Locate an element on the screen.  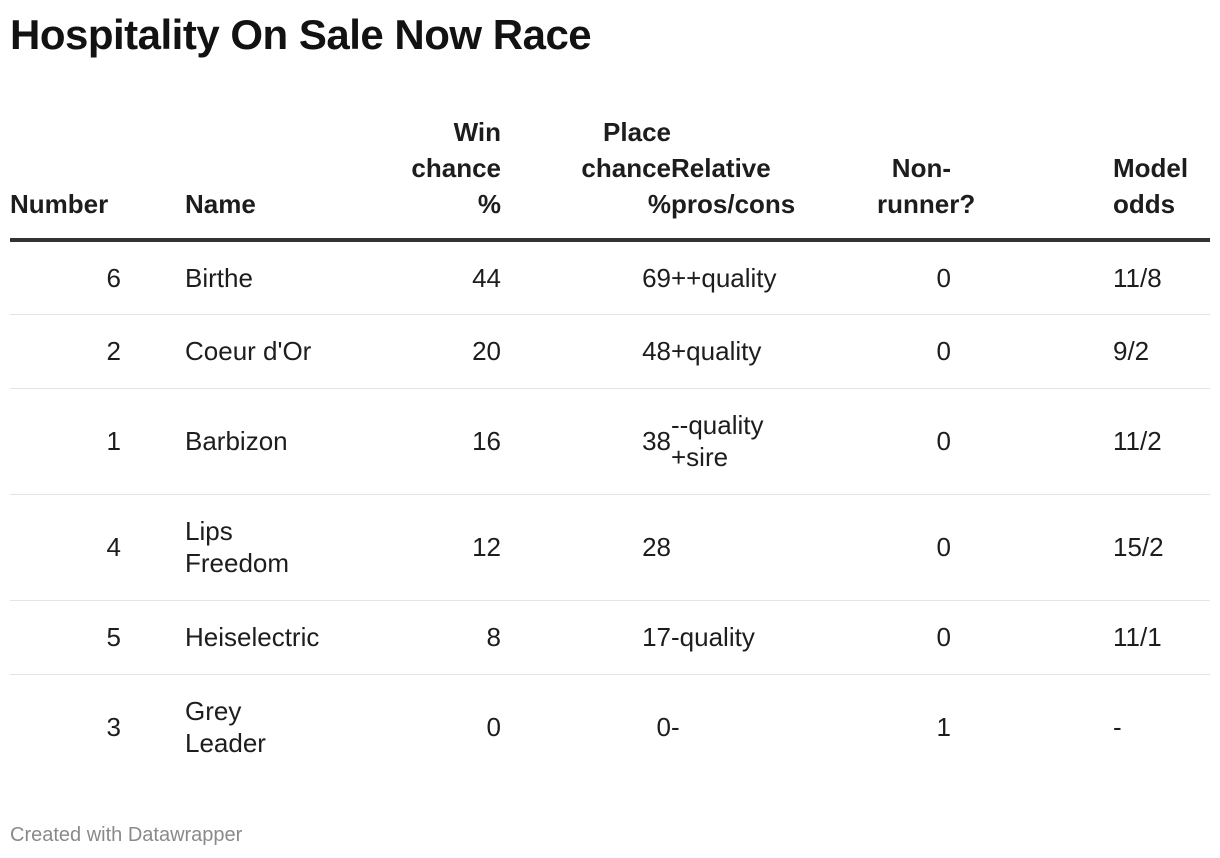
cell-name: Barbizon is located at coordinates (277, 441).